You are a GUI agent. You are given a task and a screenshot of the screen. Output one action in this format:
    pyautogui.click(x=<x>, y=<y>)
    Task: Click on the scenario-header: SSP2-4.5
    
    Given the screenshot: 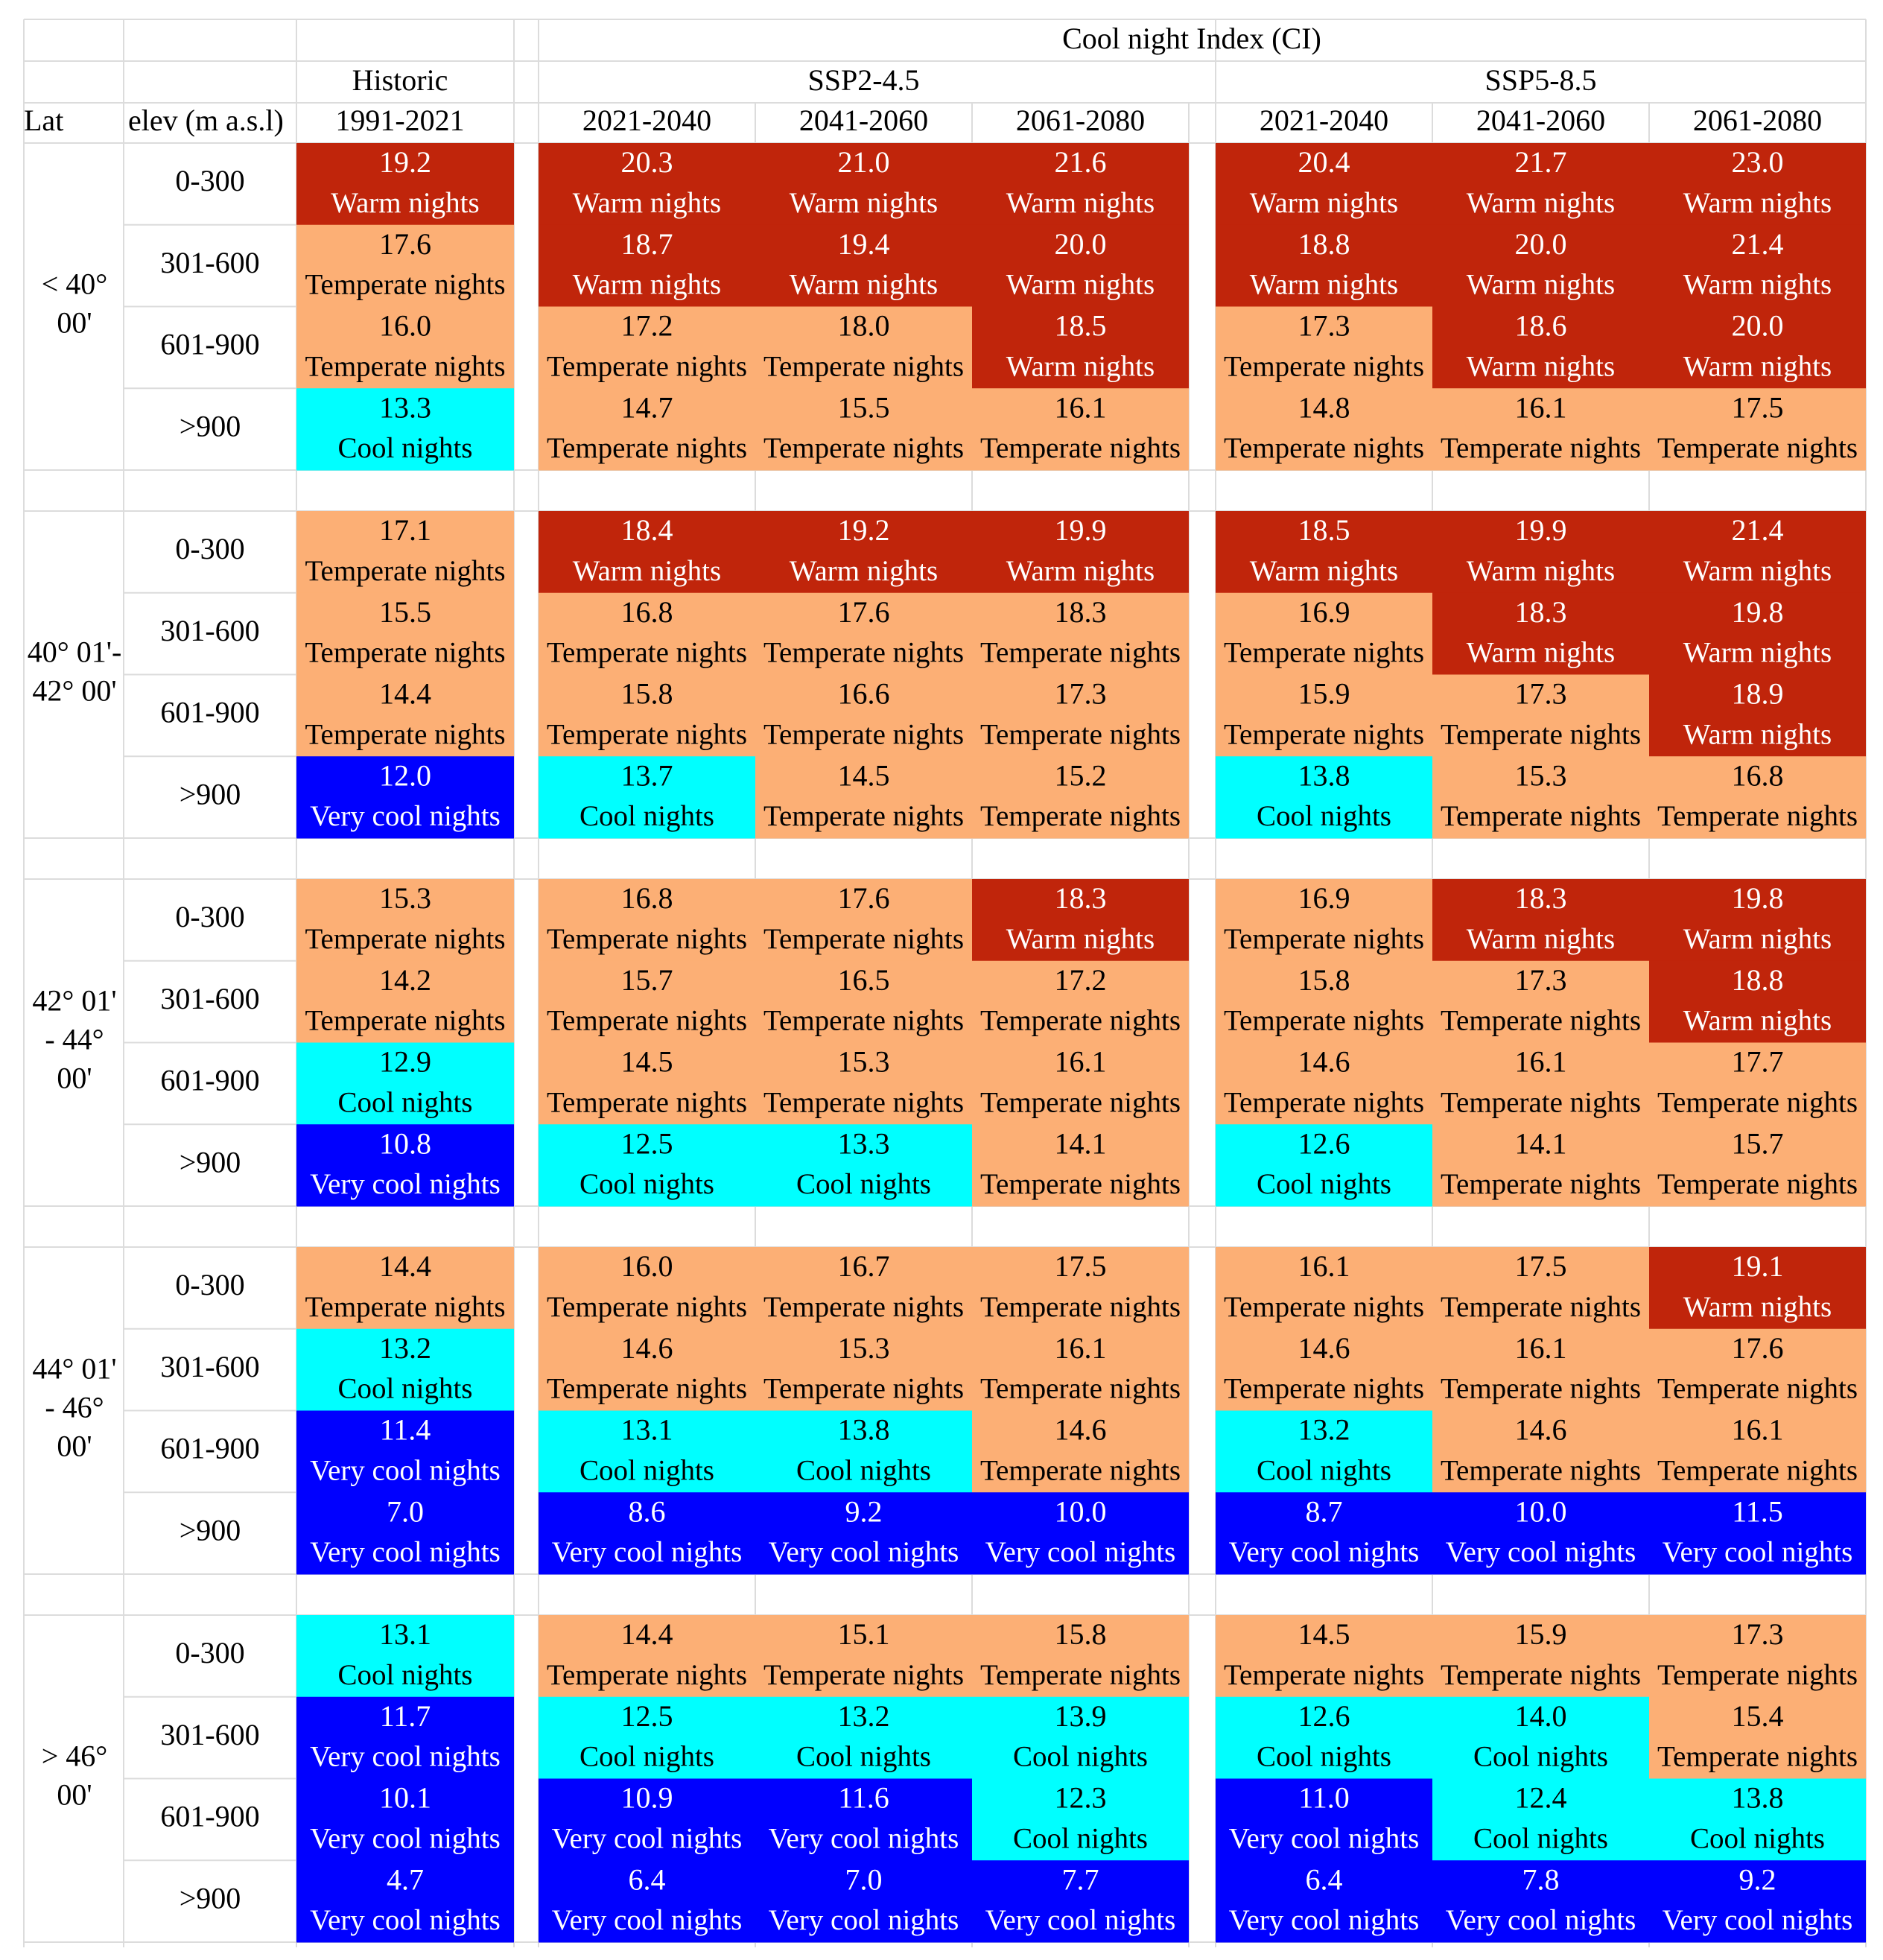 What is the action you would take?
    pyautogui.click(x=863, y=80)
    